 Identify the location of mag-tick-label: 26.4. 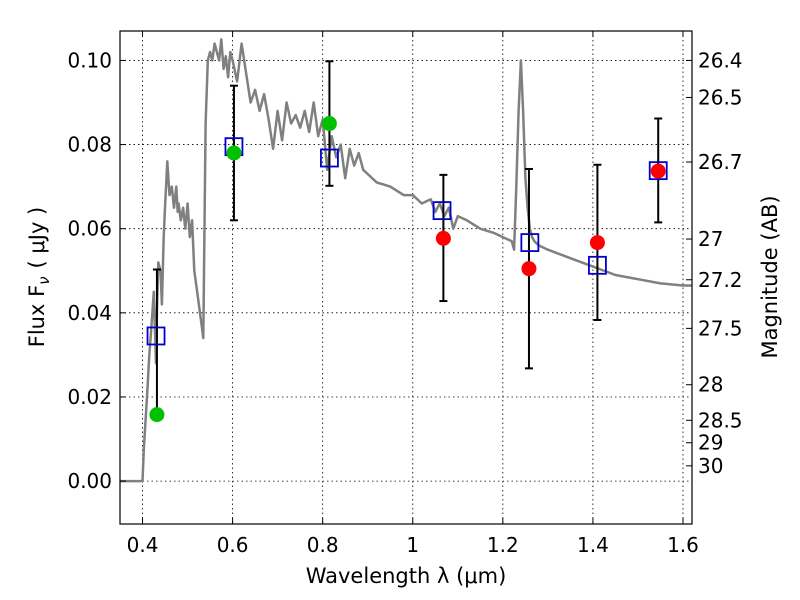
(720, 60).